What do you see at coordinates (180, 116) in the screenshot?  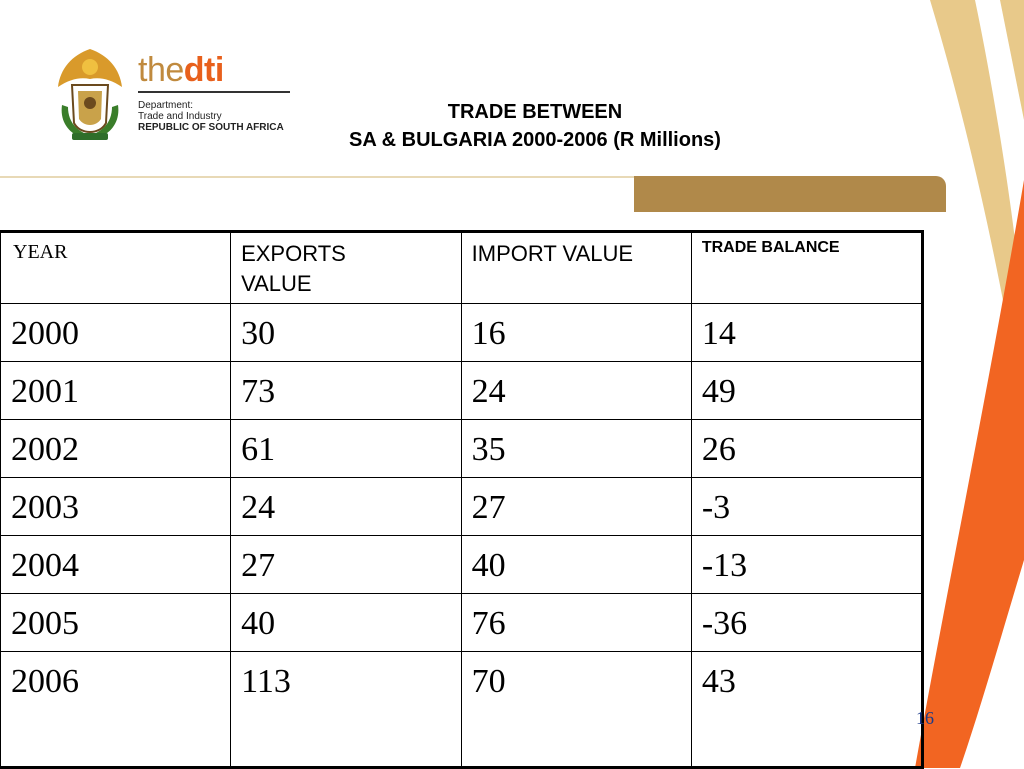 I see `dept-line-2: Trade and Industry` at bounding box center [180, 116].